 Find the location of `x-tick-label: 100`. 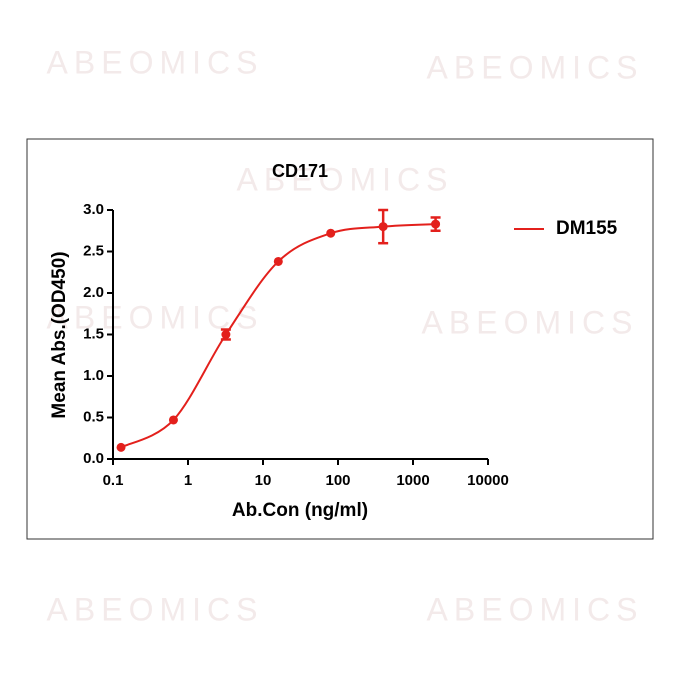

x-tick-label: 100 is located at coordinates (337, 480).